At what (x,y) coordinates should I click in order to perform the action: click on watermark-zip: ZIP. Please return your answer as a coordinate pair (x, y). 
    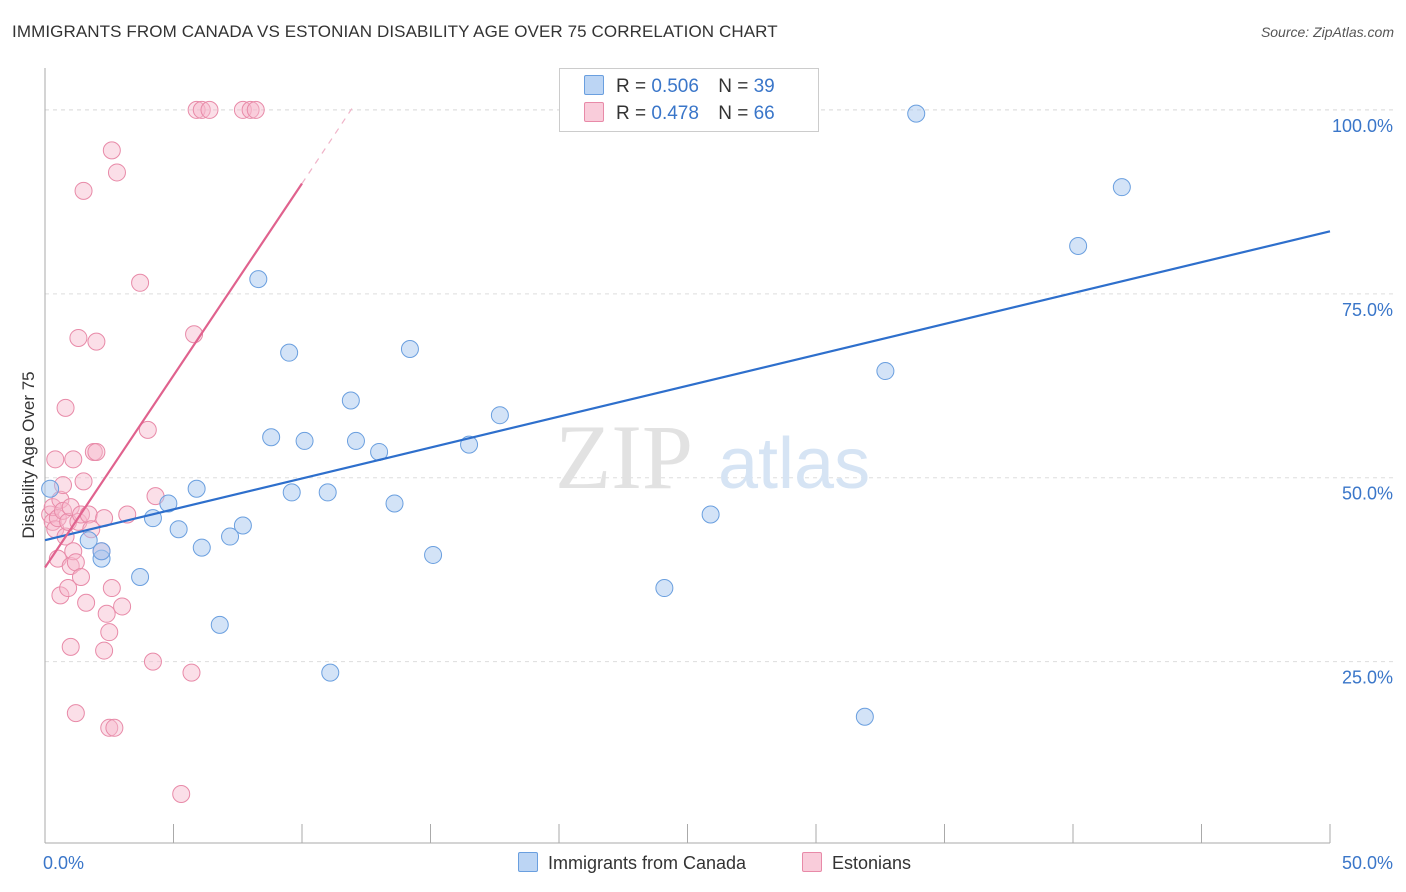
    Looking at the image, I should click on (624, 457).